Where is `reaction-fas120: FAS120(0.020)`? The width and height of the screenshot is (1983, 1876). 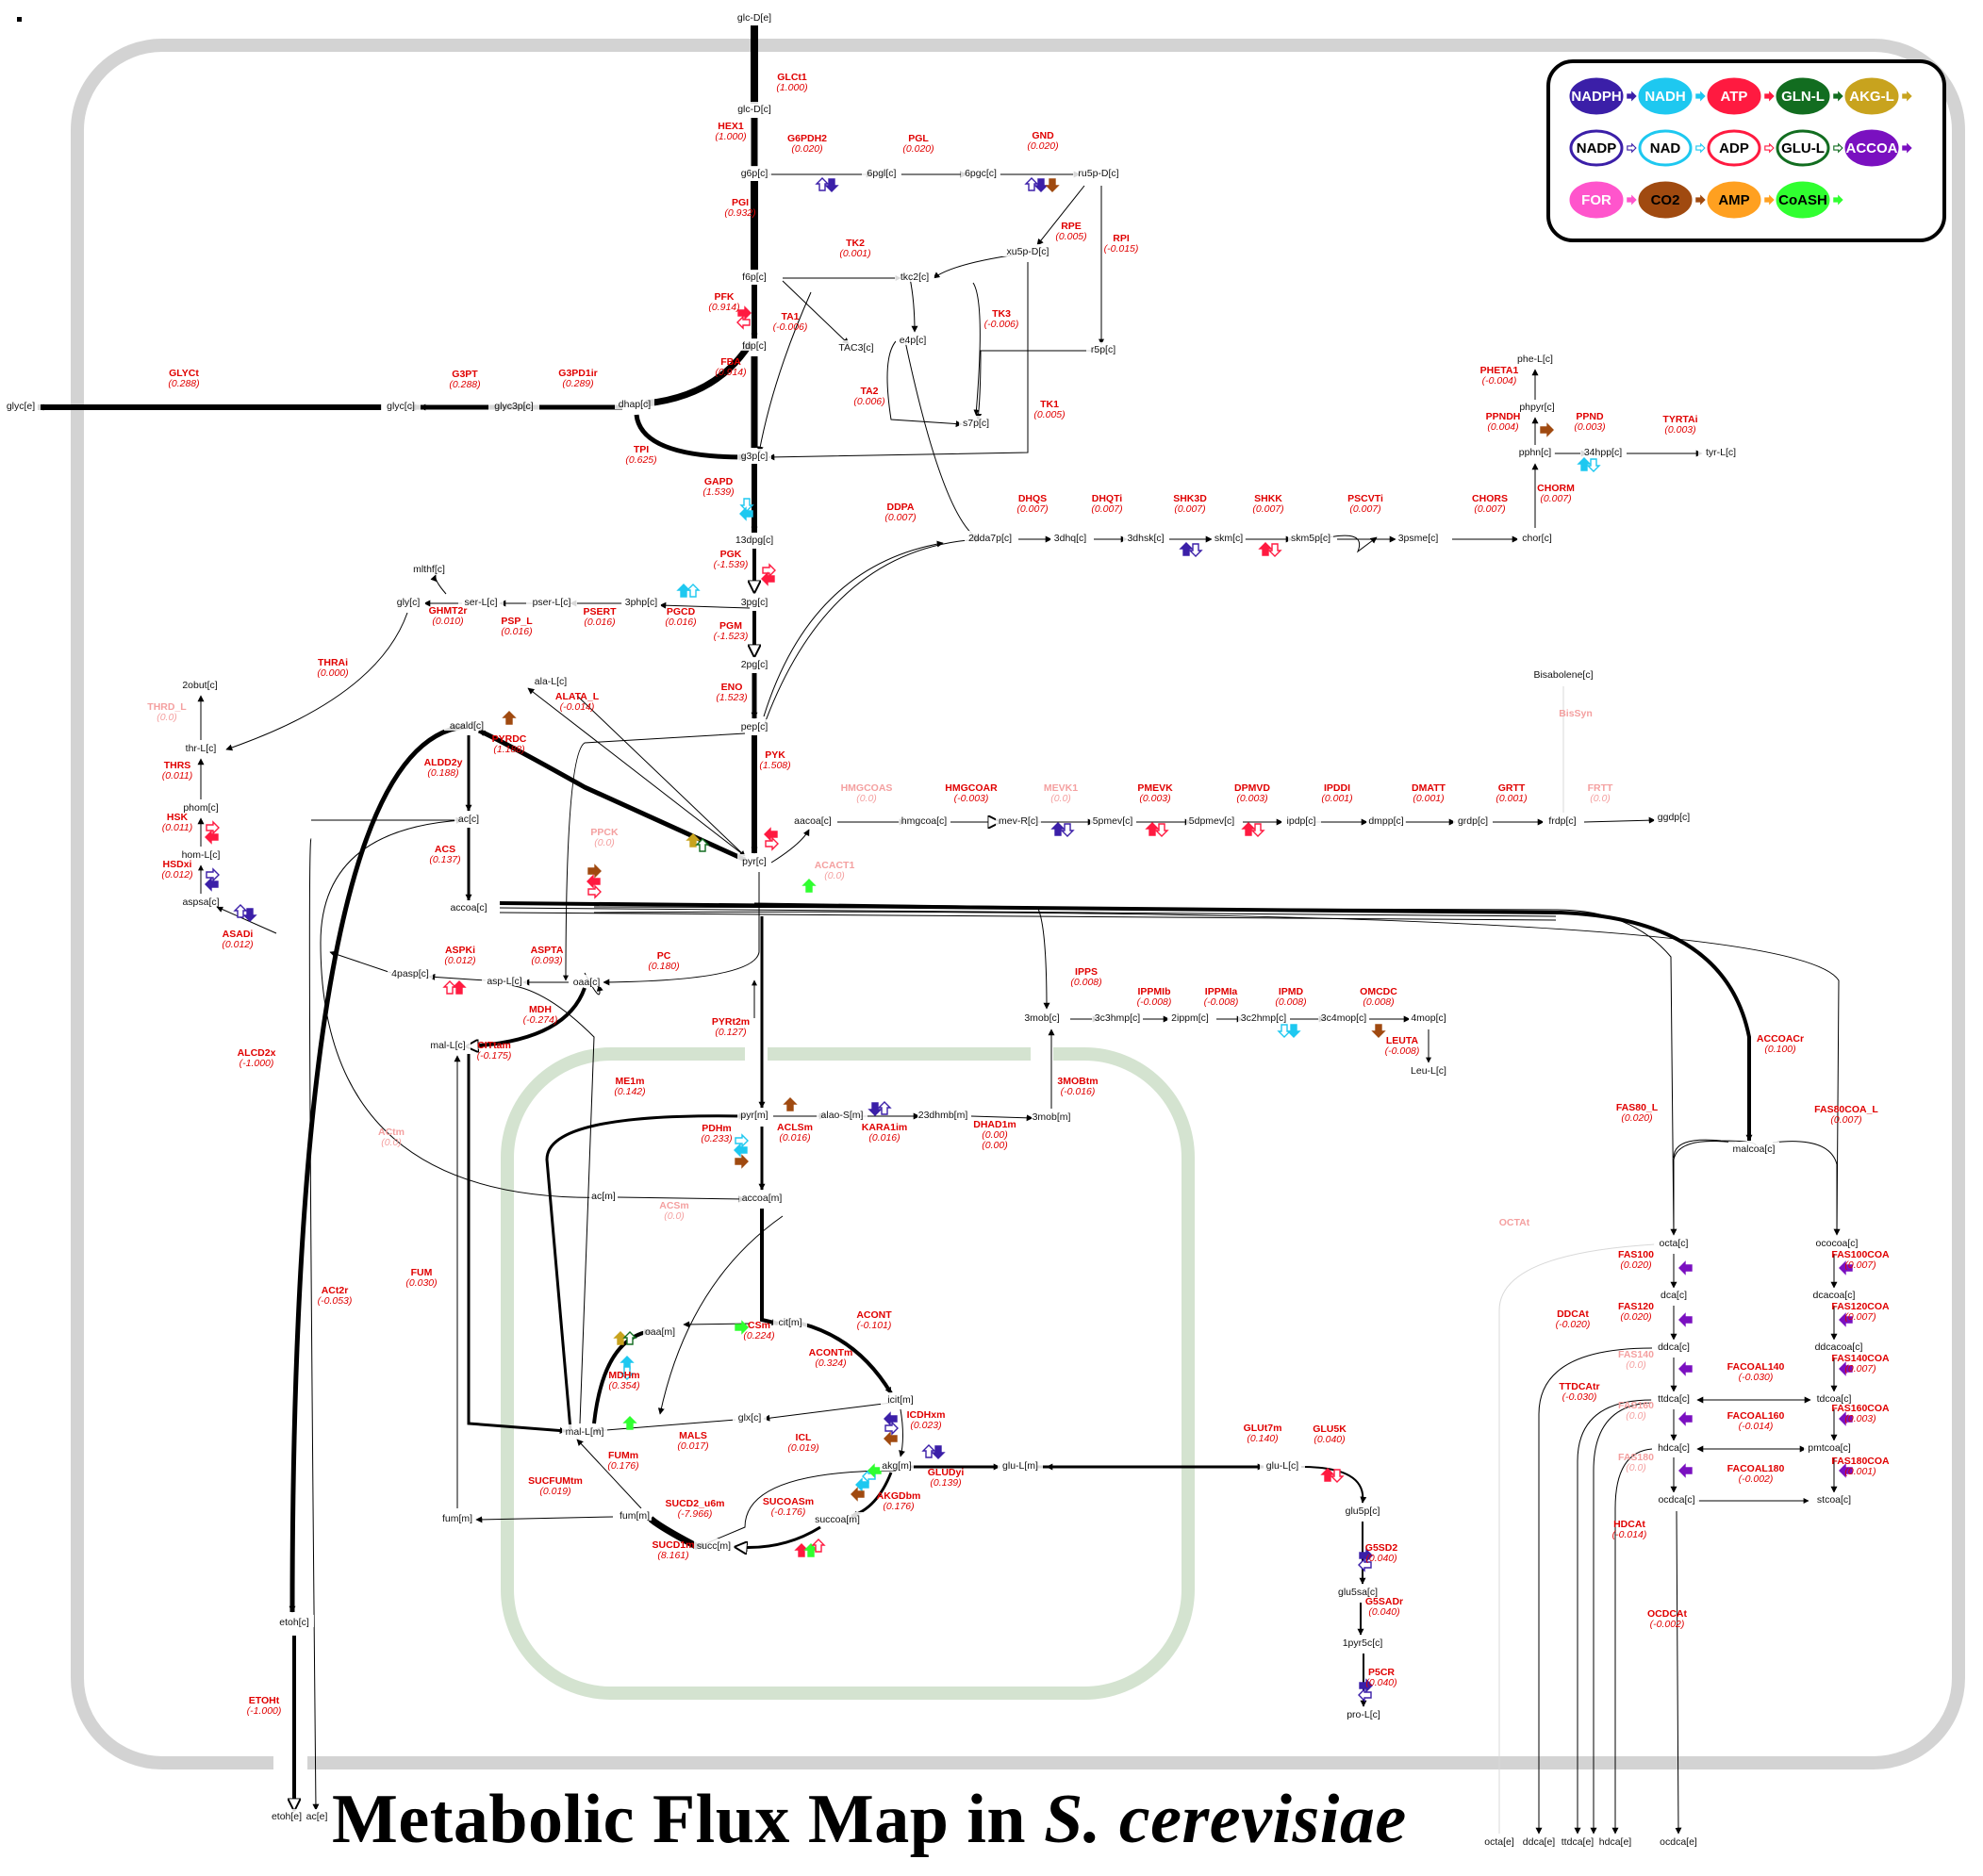
reaction-fas120: FAS120(0.020) is located at coordinates (1636, 1312).